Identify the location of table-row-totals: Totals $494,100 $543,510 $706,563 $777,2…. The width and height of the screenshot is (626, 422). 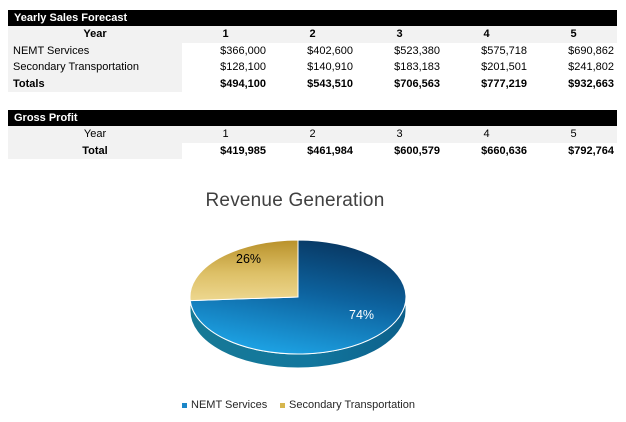
(312, 83).